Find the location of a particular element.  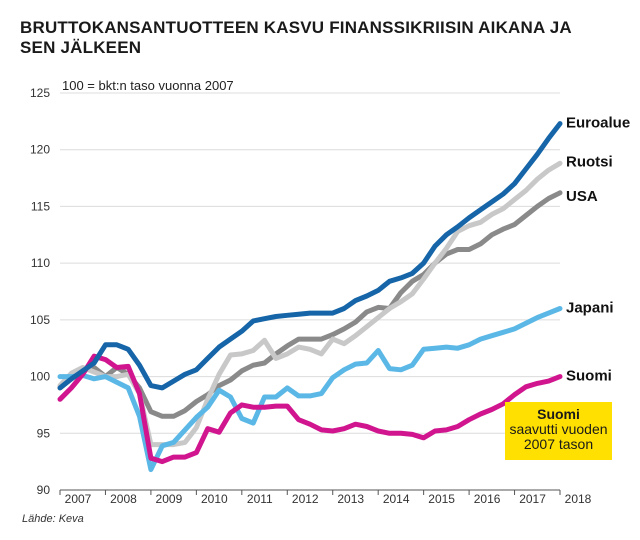

x-tick-label: 2013 is located at coordinates (350, 499).